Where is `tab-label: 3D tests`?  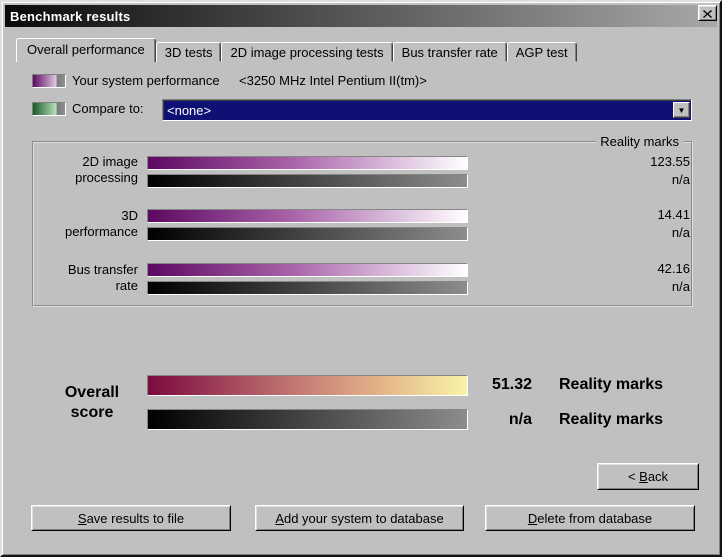 tab-label: 3D tests is located at coordinates (188, 52).